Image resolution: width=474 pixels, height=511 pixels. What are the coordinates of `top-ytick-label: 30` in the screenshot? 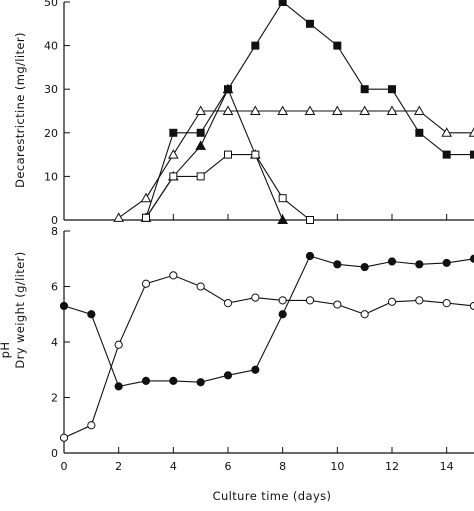 It's located at (51, 89).